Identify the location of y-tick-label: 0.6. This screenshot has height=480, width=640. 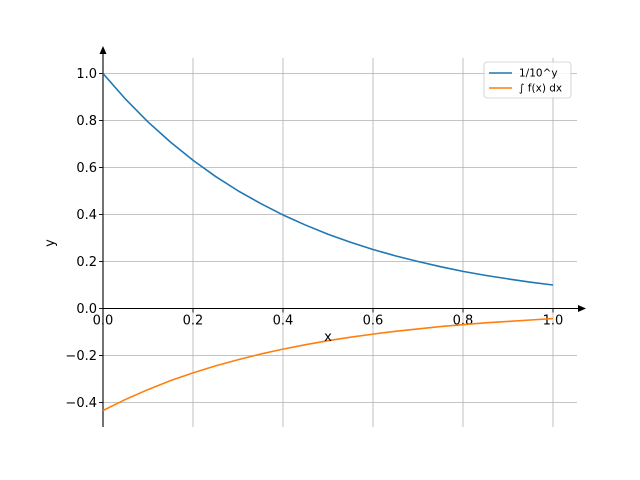
(86, 168).